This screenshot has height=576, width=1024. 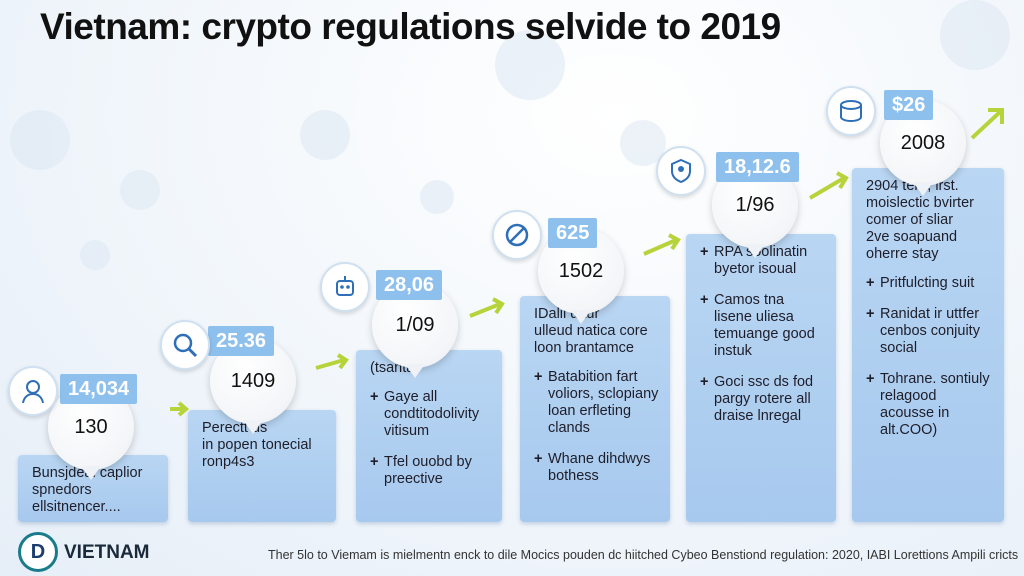 I want to click on step-6-tag: $26, so click(x=909, y=105).